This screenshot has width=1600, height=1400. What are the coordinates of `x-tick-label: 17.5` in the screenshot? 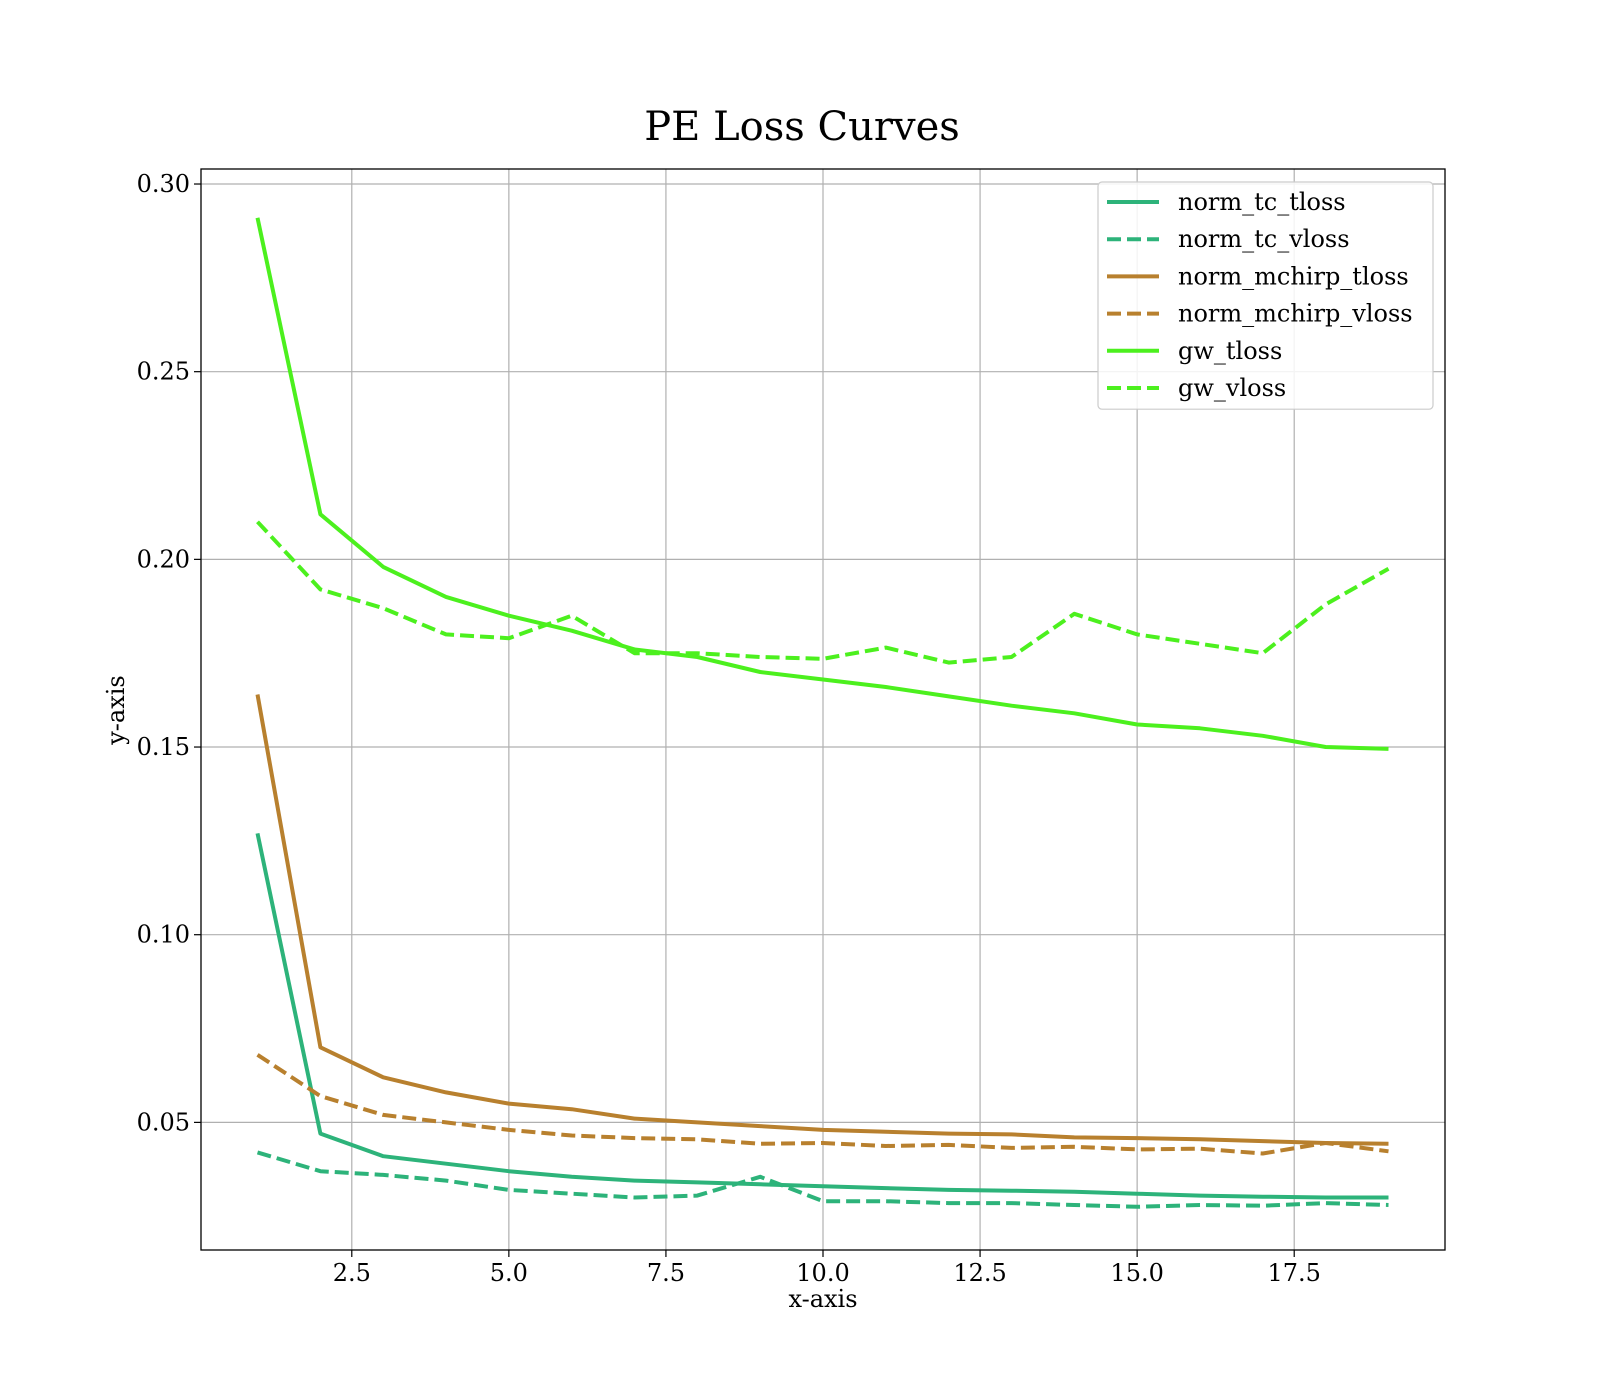 It's located at (1293, 1273).